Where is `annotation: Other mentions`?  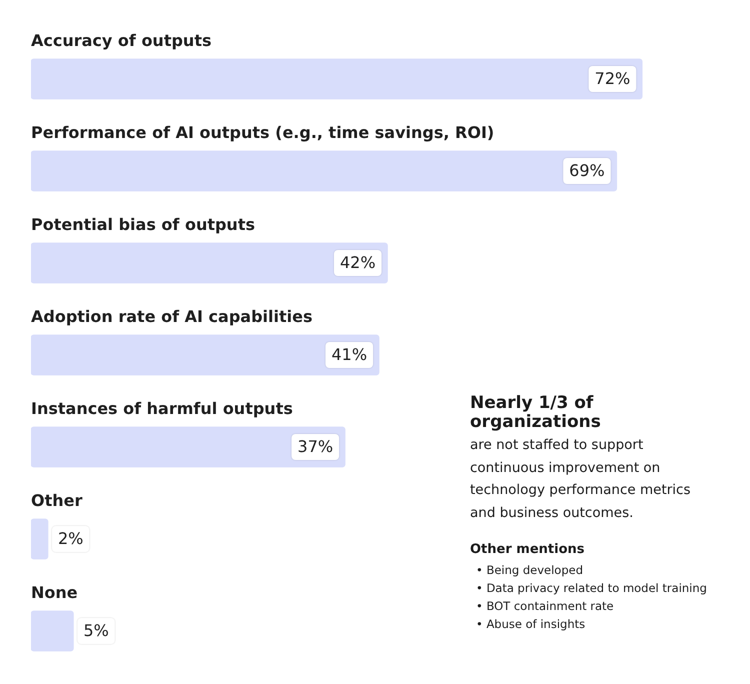
annotation: Other mentions is located at coordinates (528, 549).